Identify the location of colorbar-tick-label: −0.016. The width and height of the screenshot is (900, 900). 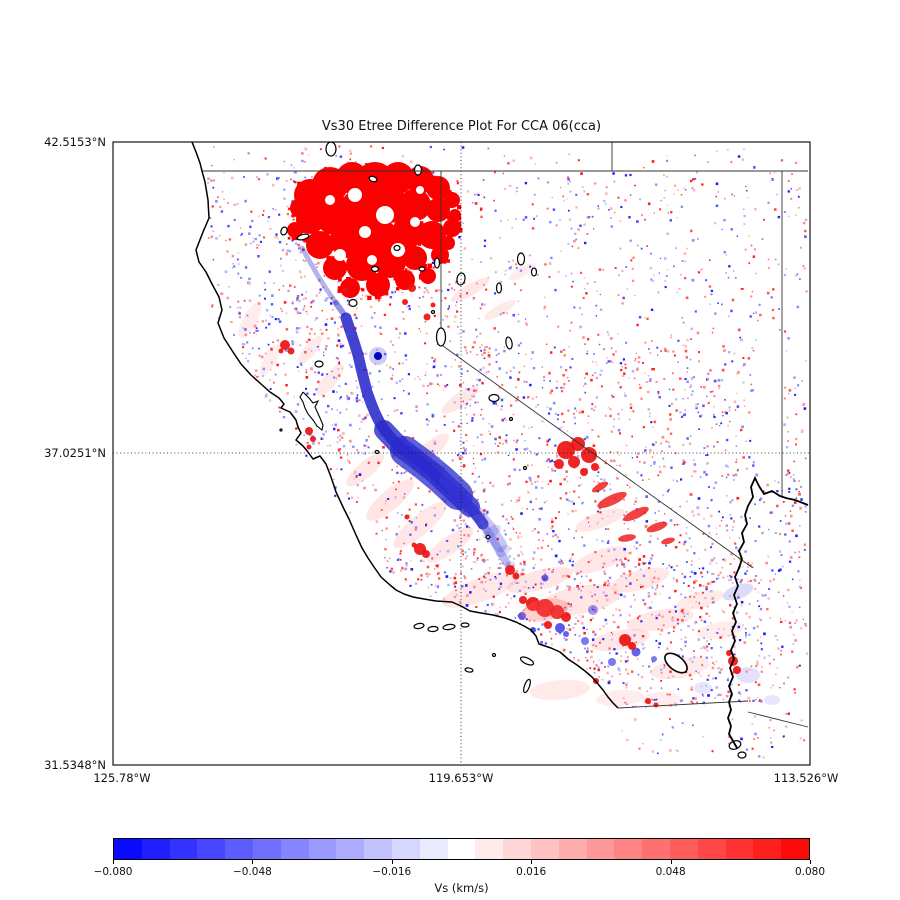
(392, 872).